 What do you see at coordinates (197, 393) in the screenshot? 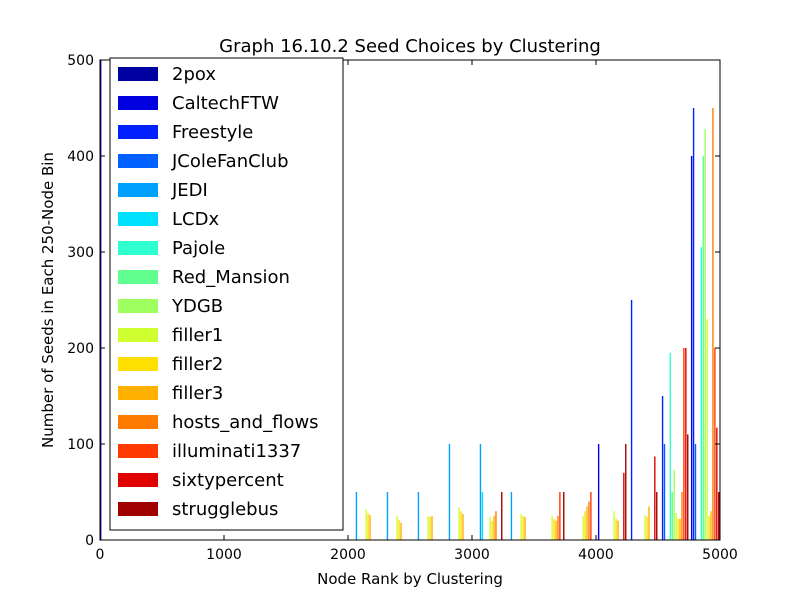
I see `legend-label: filler3` at bounding box center [197, 393].